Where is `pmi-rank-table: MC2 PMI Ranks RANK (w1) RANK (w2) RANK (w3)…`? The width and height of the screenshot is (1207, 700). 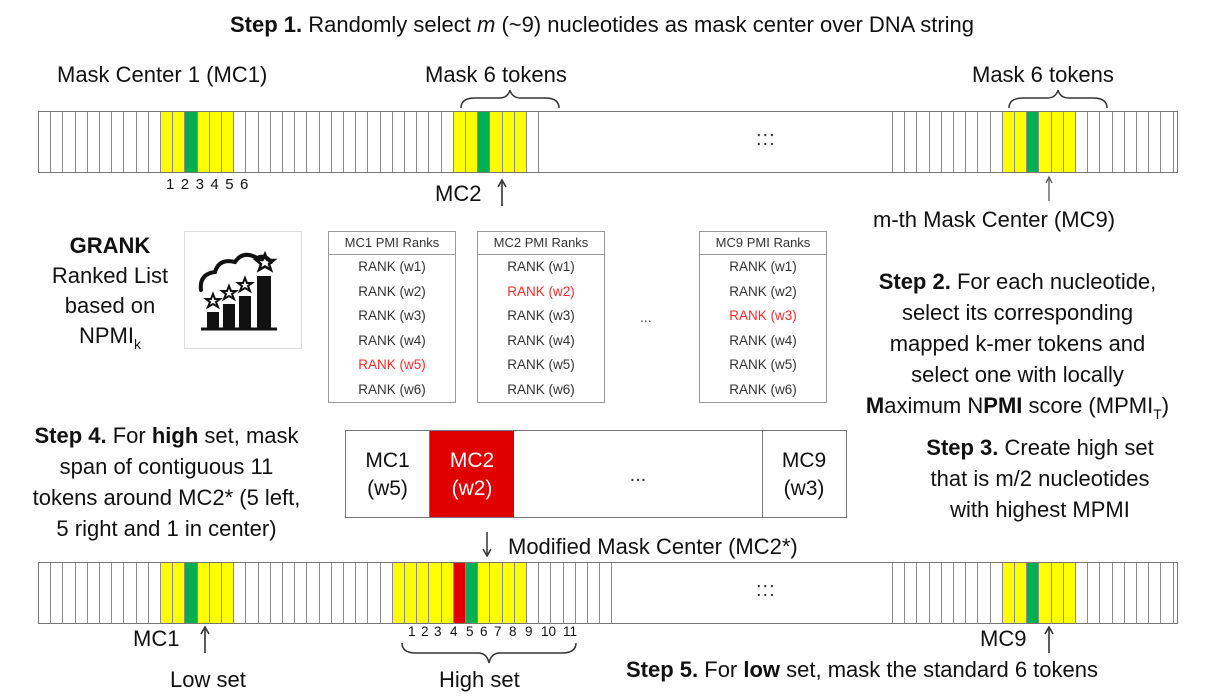
pmi-rank-table: MC2 PMI Ranks RANK (w1) RANK (w2) RANK (w3)… is located at coordinates (541, 317).